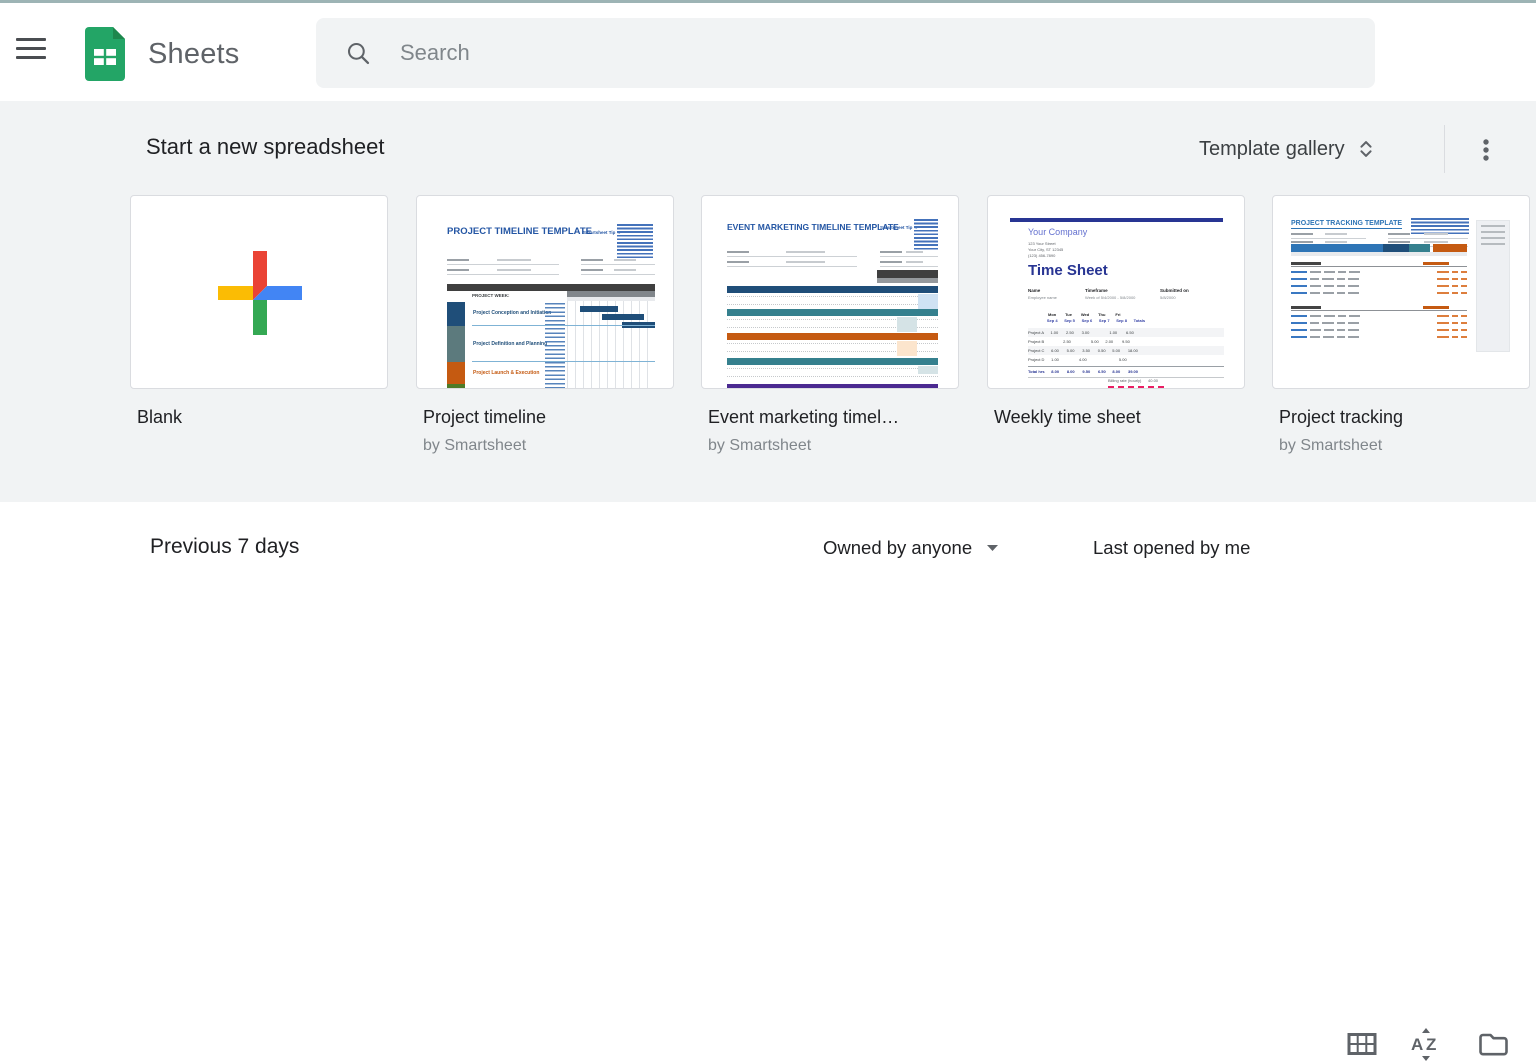  I want to click on template-name: Weekly time sheet, so click(1067, 417).